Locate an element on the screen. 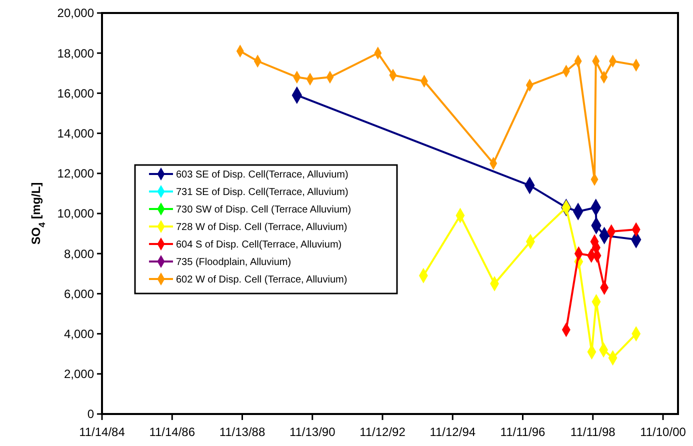  legend-label: 603 SE of Disp. Cell(Terrace, Alluvium) is located at coordinates (262, 175).